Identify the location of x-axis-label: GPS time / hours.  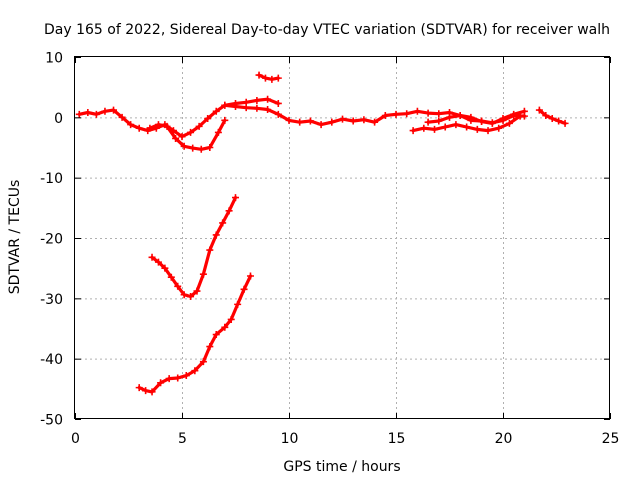
(341, 467).